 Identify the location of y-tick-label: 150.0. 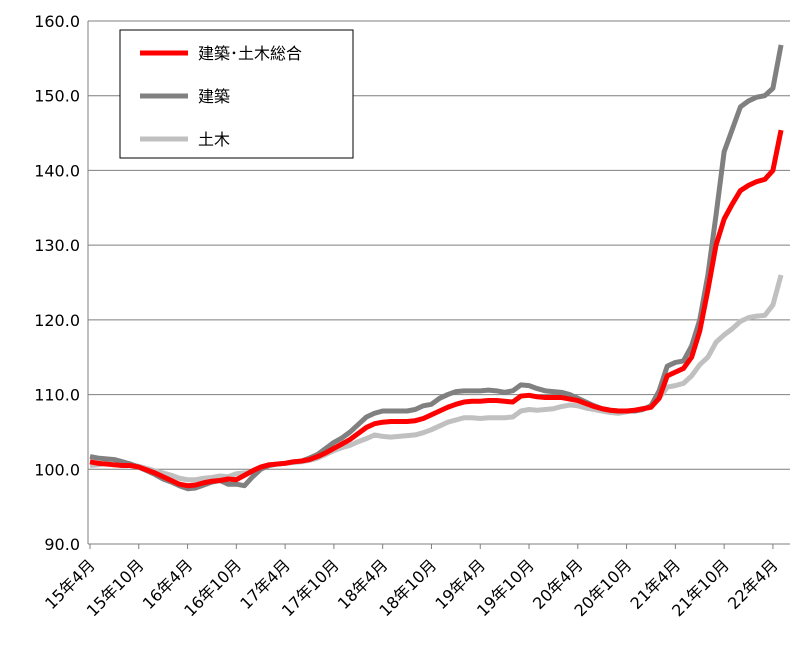
(57, 96).